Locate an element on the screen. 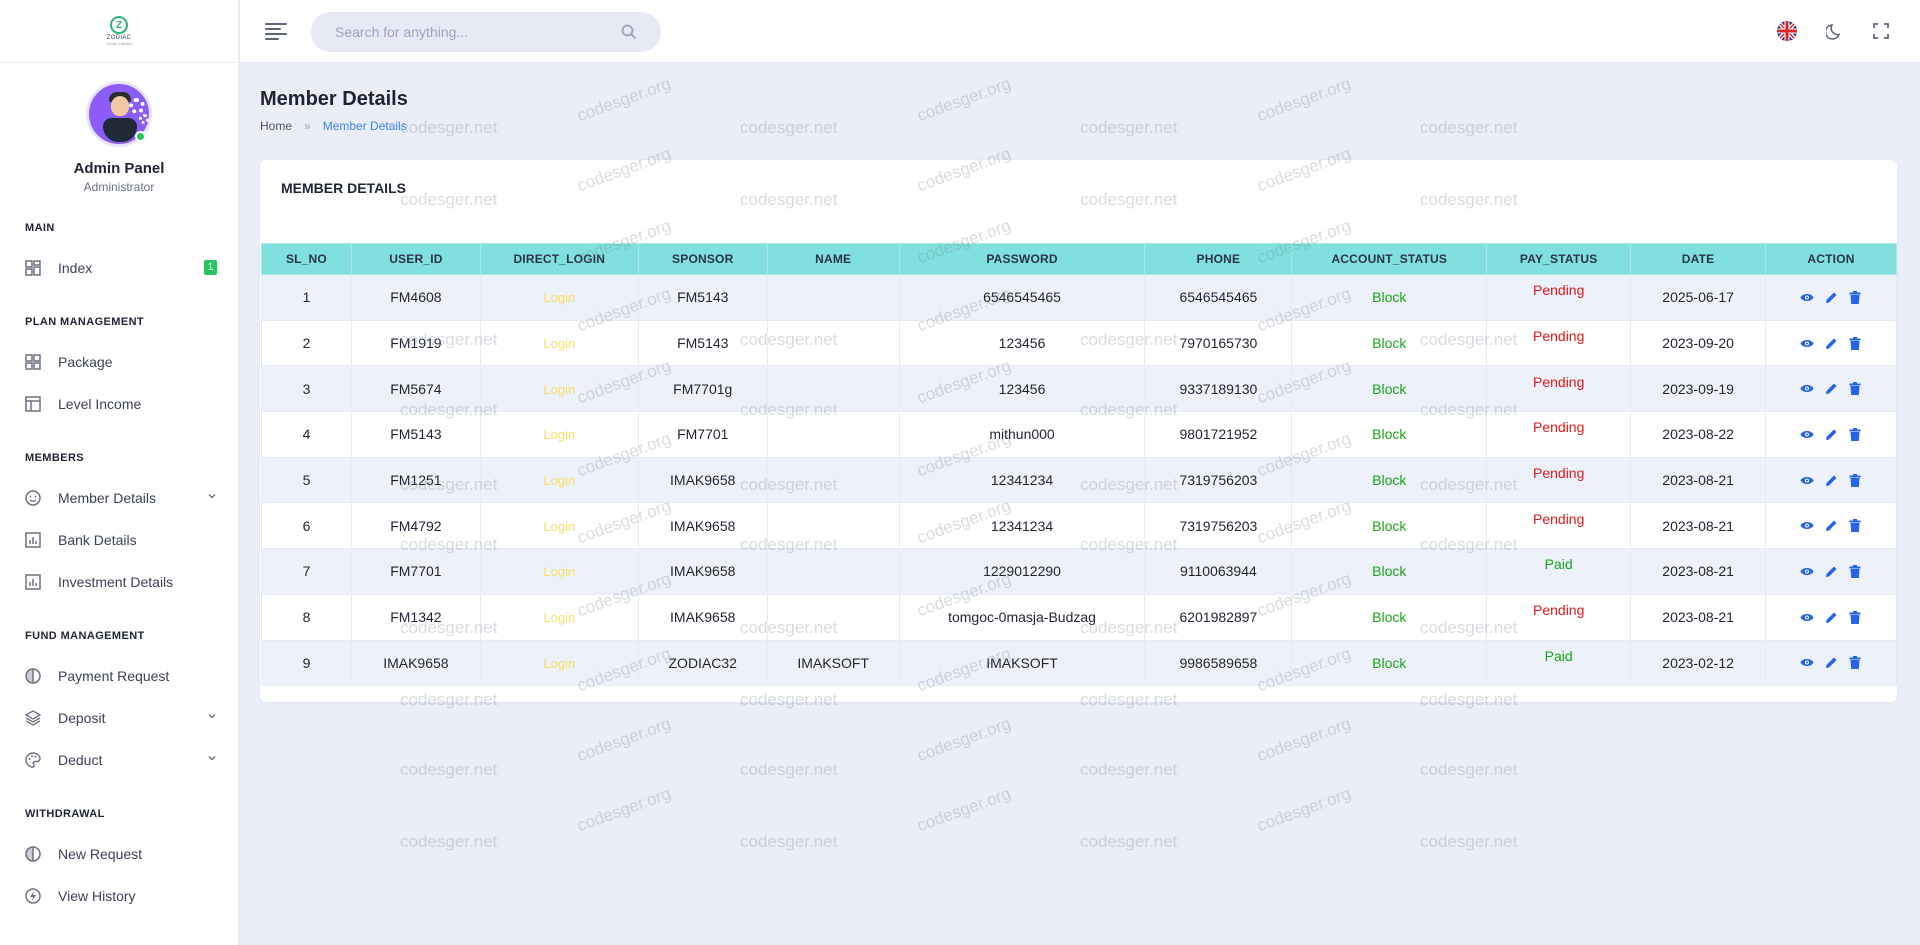  sidebar-item-deduct: Deduct is located at coordinates (119, 760).